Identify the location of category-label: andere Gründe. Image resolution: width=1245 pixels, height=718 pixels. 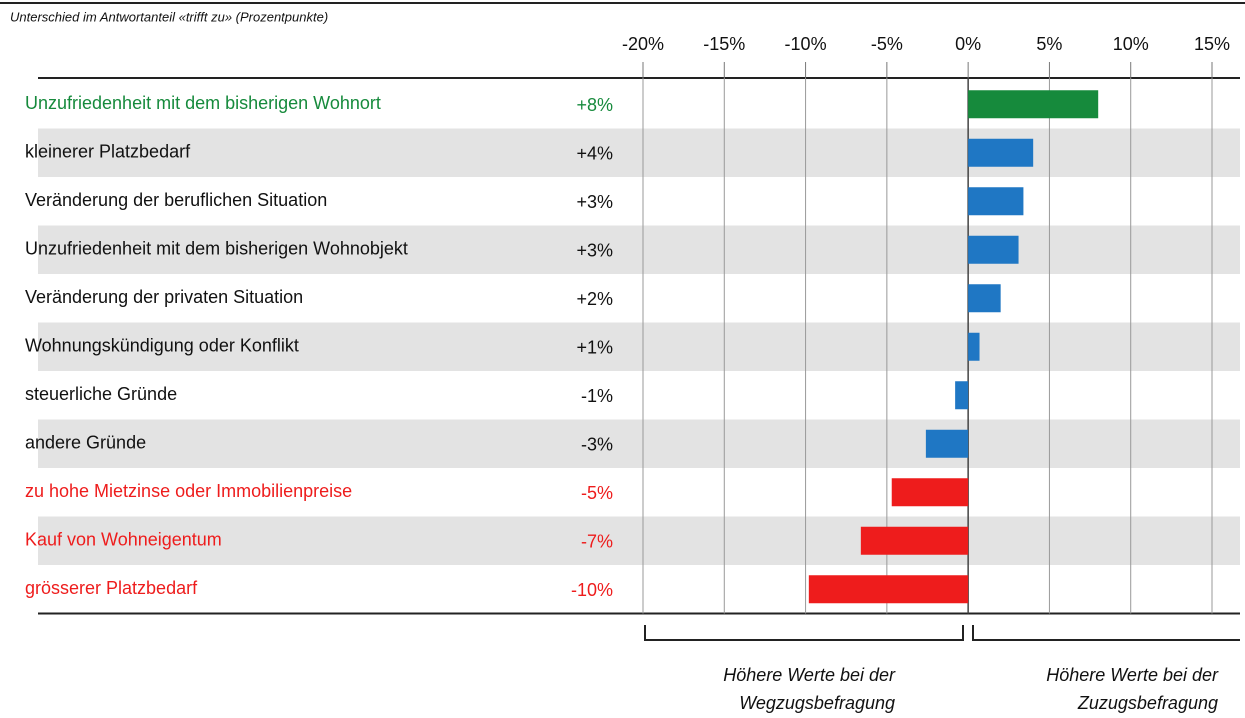
(85, 443).